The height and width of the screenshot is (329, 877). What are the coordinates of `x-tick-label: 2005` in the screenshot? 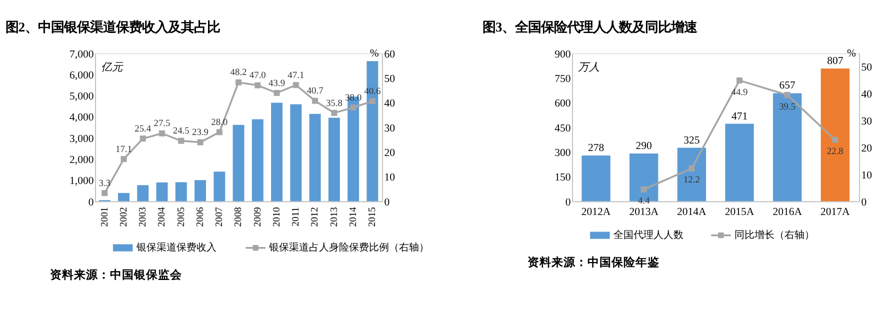 It's located at (181, 216).